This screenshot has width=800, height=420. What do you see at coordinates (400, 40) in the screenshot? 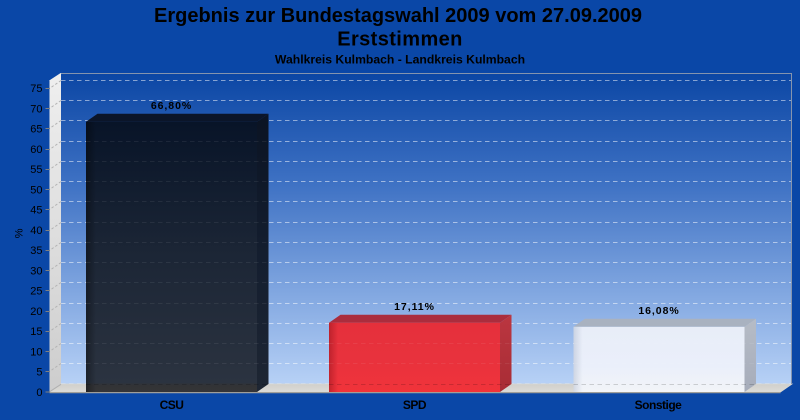
I see `svg-text: Erststimmen` at bounding box center [400, 40].